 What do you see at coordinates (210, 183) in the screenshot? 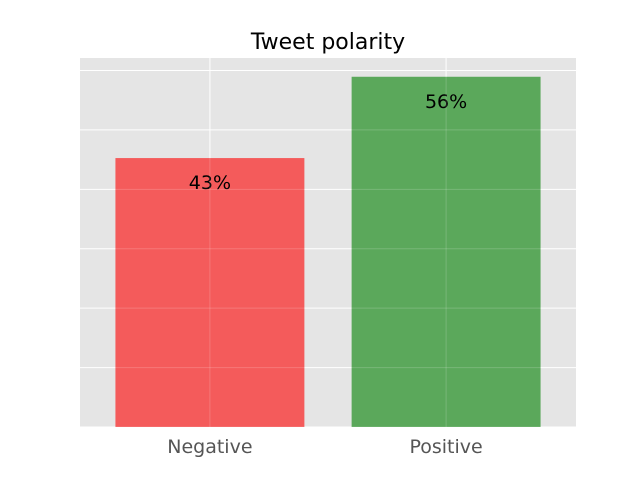
I see `data-label-negative: 43%` at bounding box center [210, 183].